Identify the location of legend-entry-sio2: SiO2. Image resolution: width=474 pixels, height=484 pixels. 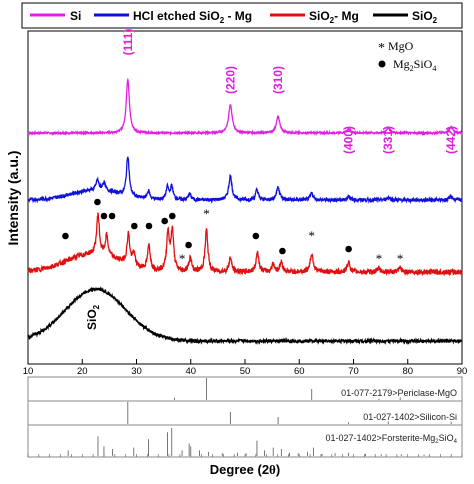
(405, 17).